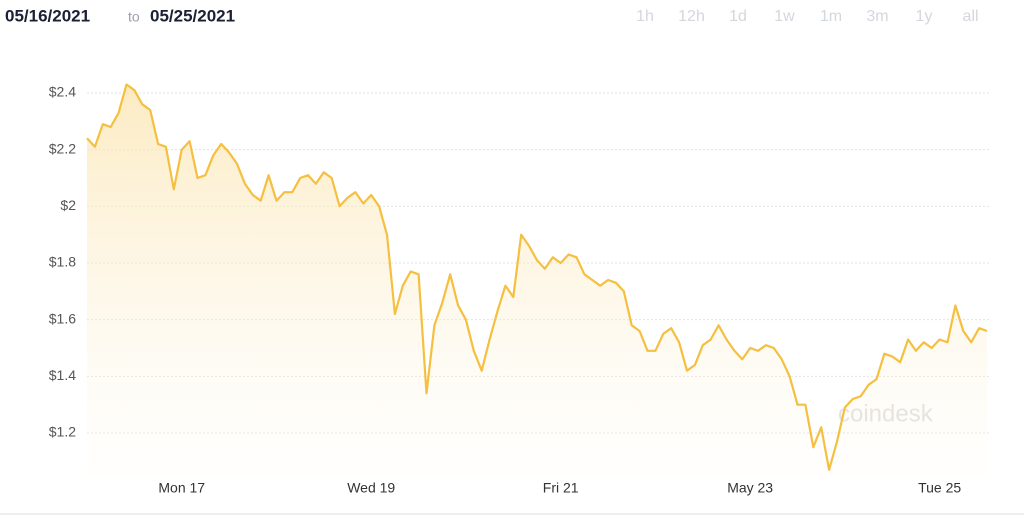  I want to click on bottom-border, so click(512, 514).